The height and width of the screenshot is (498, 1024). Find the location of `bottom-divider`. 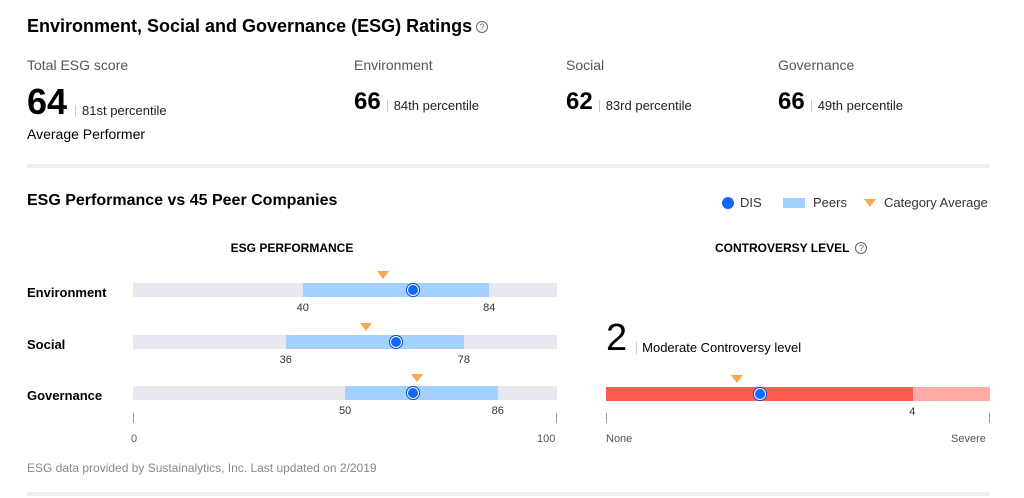

bottom-divider is located at coordinates (508, 494).